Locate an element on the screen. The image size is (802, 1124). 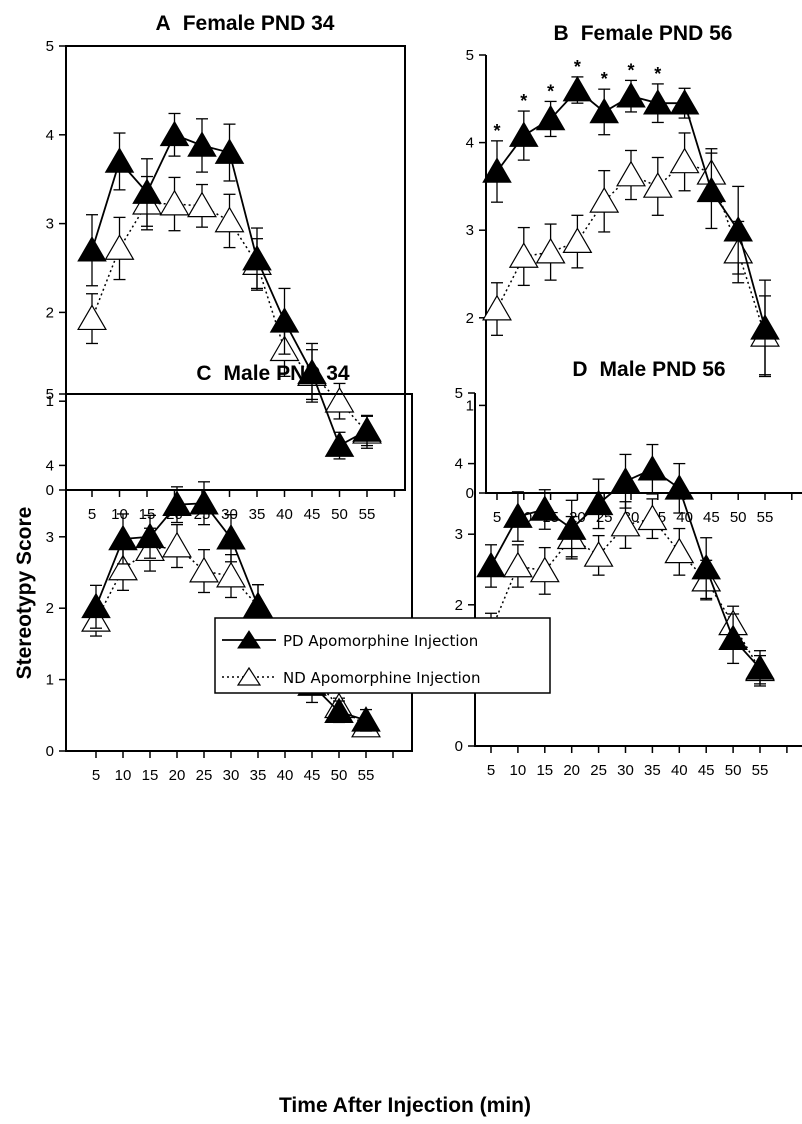
panel-subtitle: Male PND 56 is located at coordinates (663, 369).